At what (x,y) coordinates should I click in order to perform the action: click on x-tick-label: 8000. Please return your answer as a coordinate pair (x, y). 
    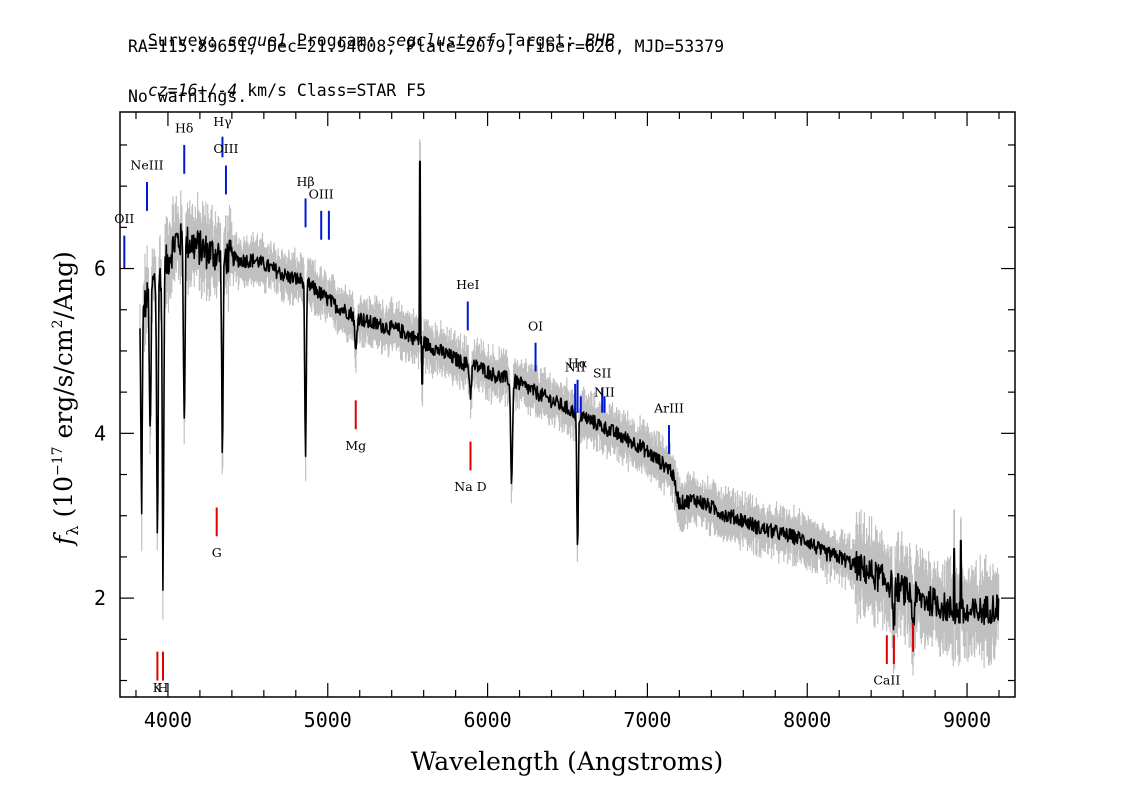
    Looking at the image, I should click on (807, 720).